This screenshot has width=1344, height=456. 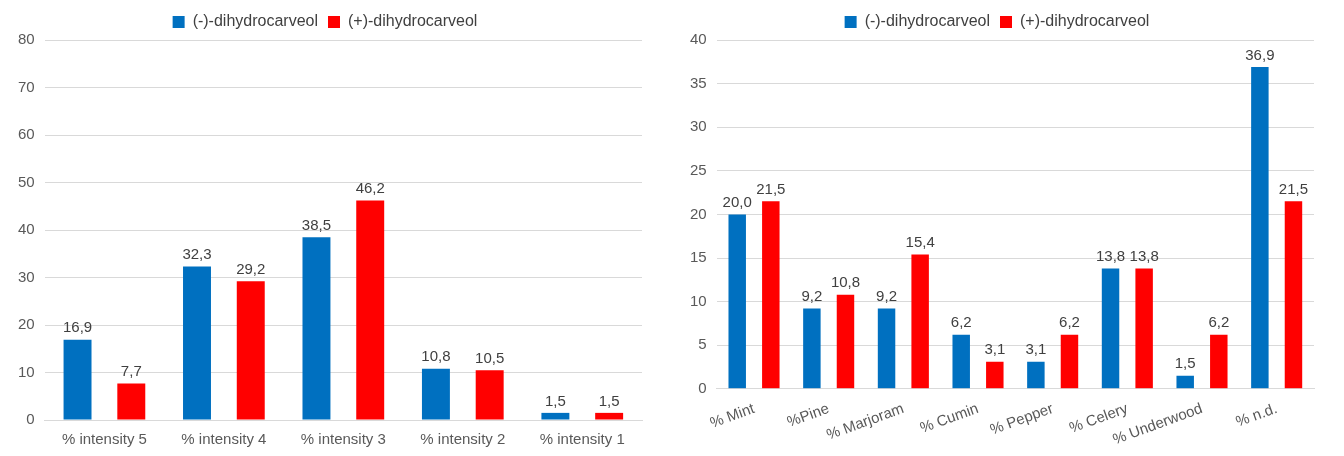 What do you see at coordinates (77, 327) in the screenshot?
I see `data-label: 16,9` at bounding box center [77, 327].